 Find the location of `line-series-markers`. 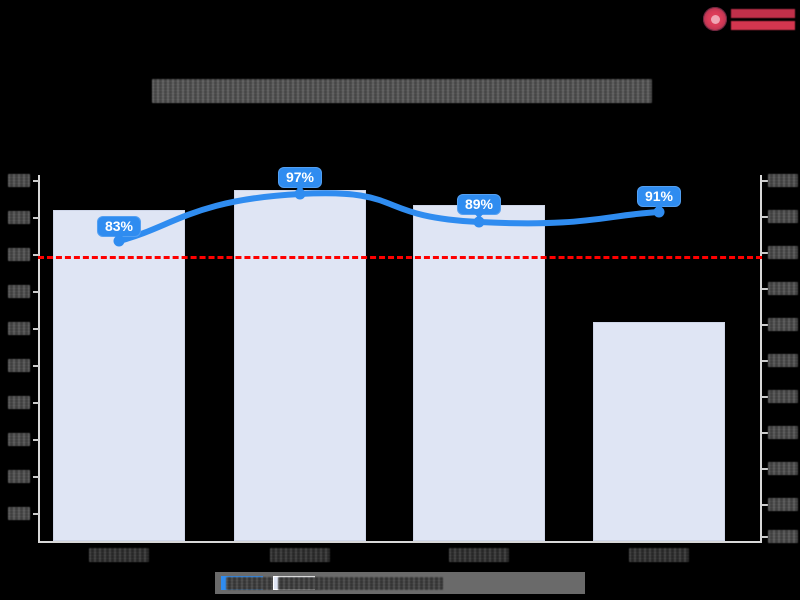

line-series-markers is located at coordinates (389, 217).